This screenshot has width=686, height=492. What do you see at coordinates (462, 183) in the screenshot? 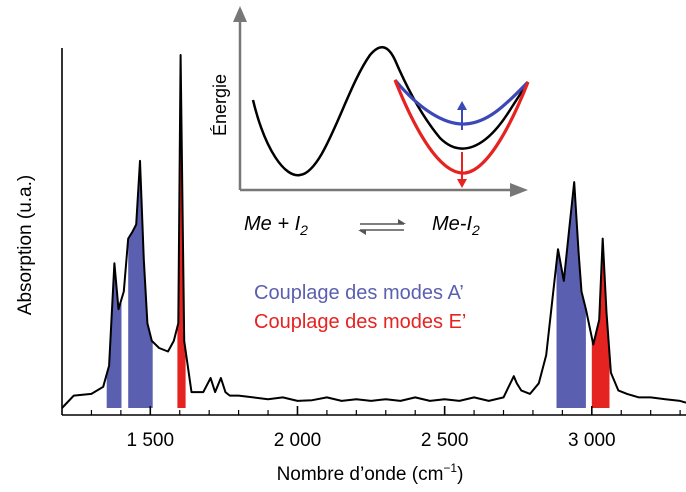
I see `arrow-down-red-icon` at bounding box center [462, 183].